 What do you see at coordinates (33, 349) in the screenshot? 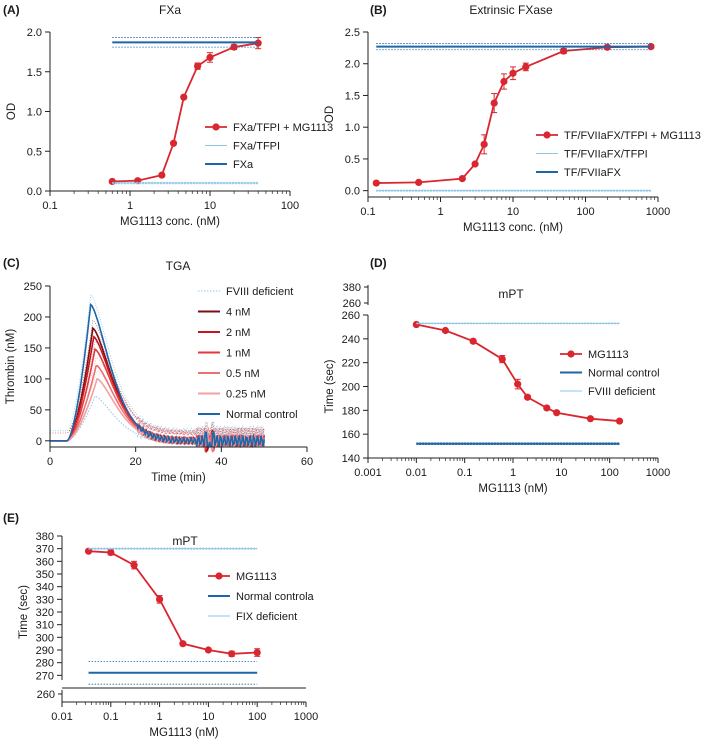
I see `y-tick-label: 150` at bounding box center [33, 349].